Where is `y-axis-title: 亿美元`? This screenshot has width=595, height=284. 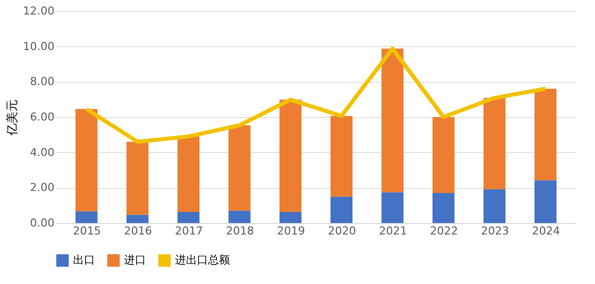 y-axis-title: 亿美元 is located at coordinates (12, 118).